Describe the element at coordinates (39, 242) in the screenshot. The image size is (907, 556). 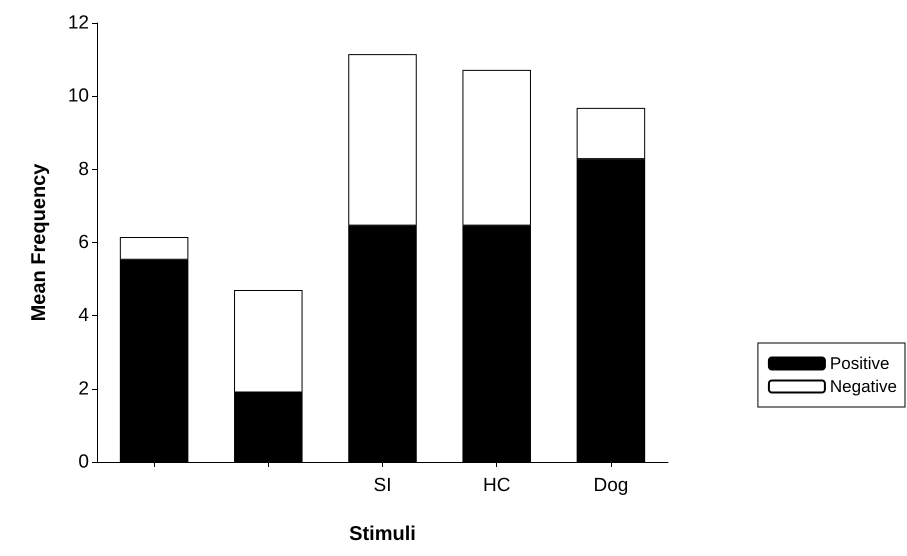
I see `y-axis-title: Mean Frequency` at that location.